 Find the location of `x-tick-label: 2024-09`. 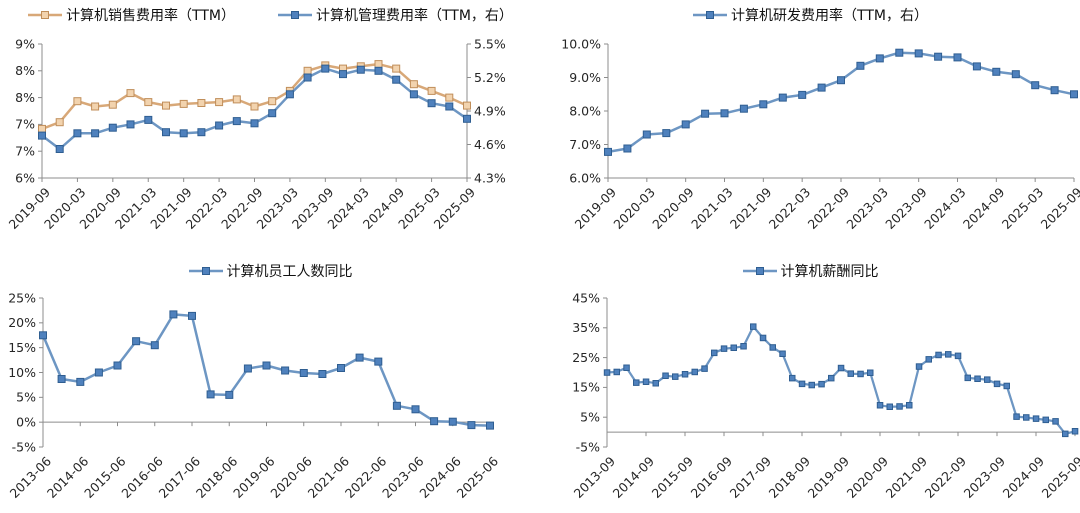

x-tick-label: 2024-09 is located at coordinates (984, 208).